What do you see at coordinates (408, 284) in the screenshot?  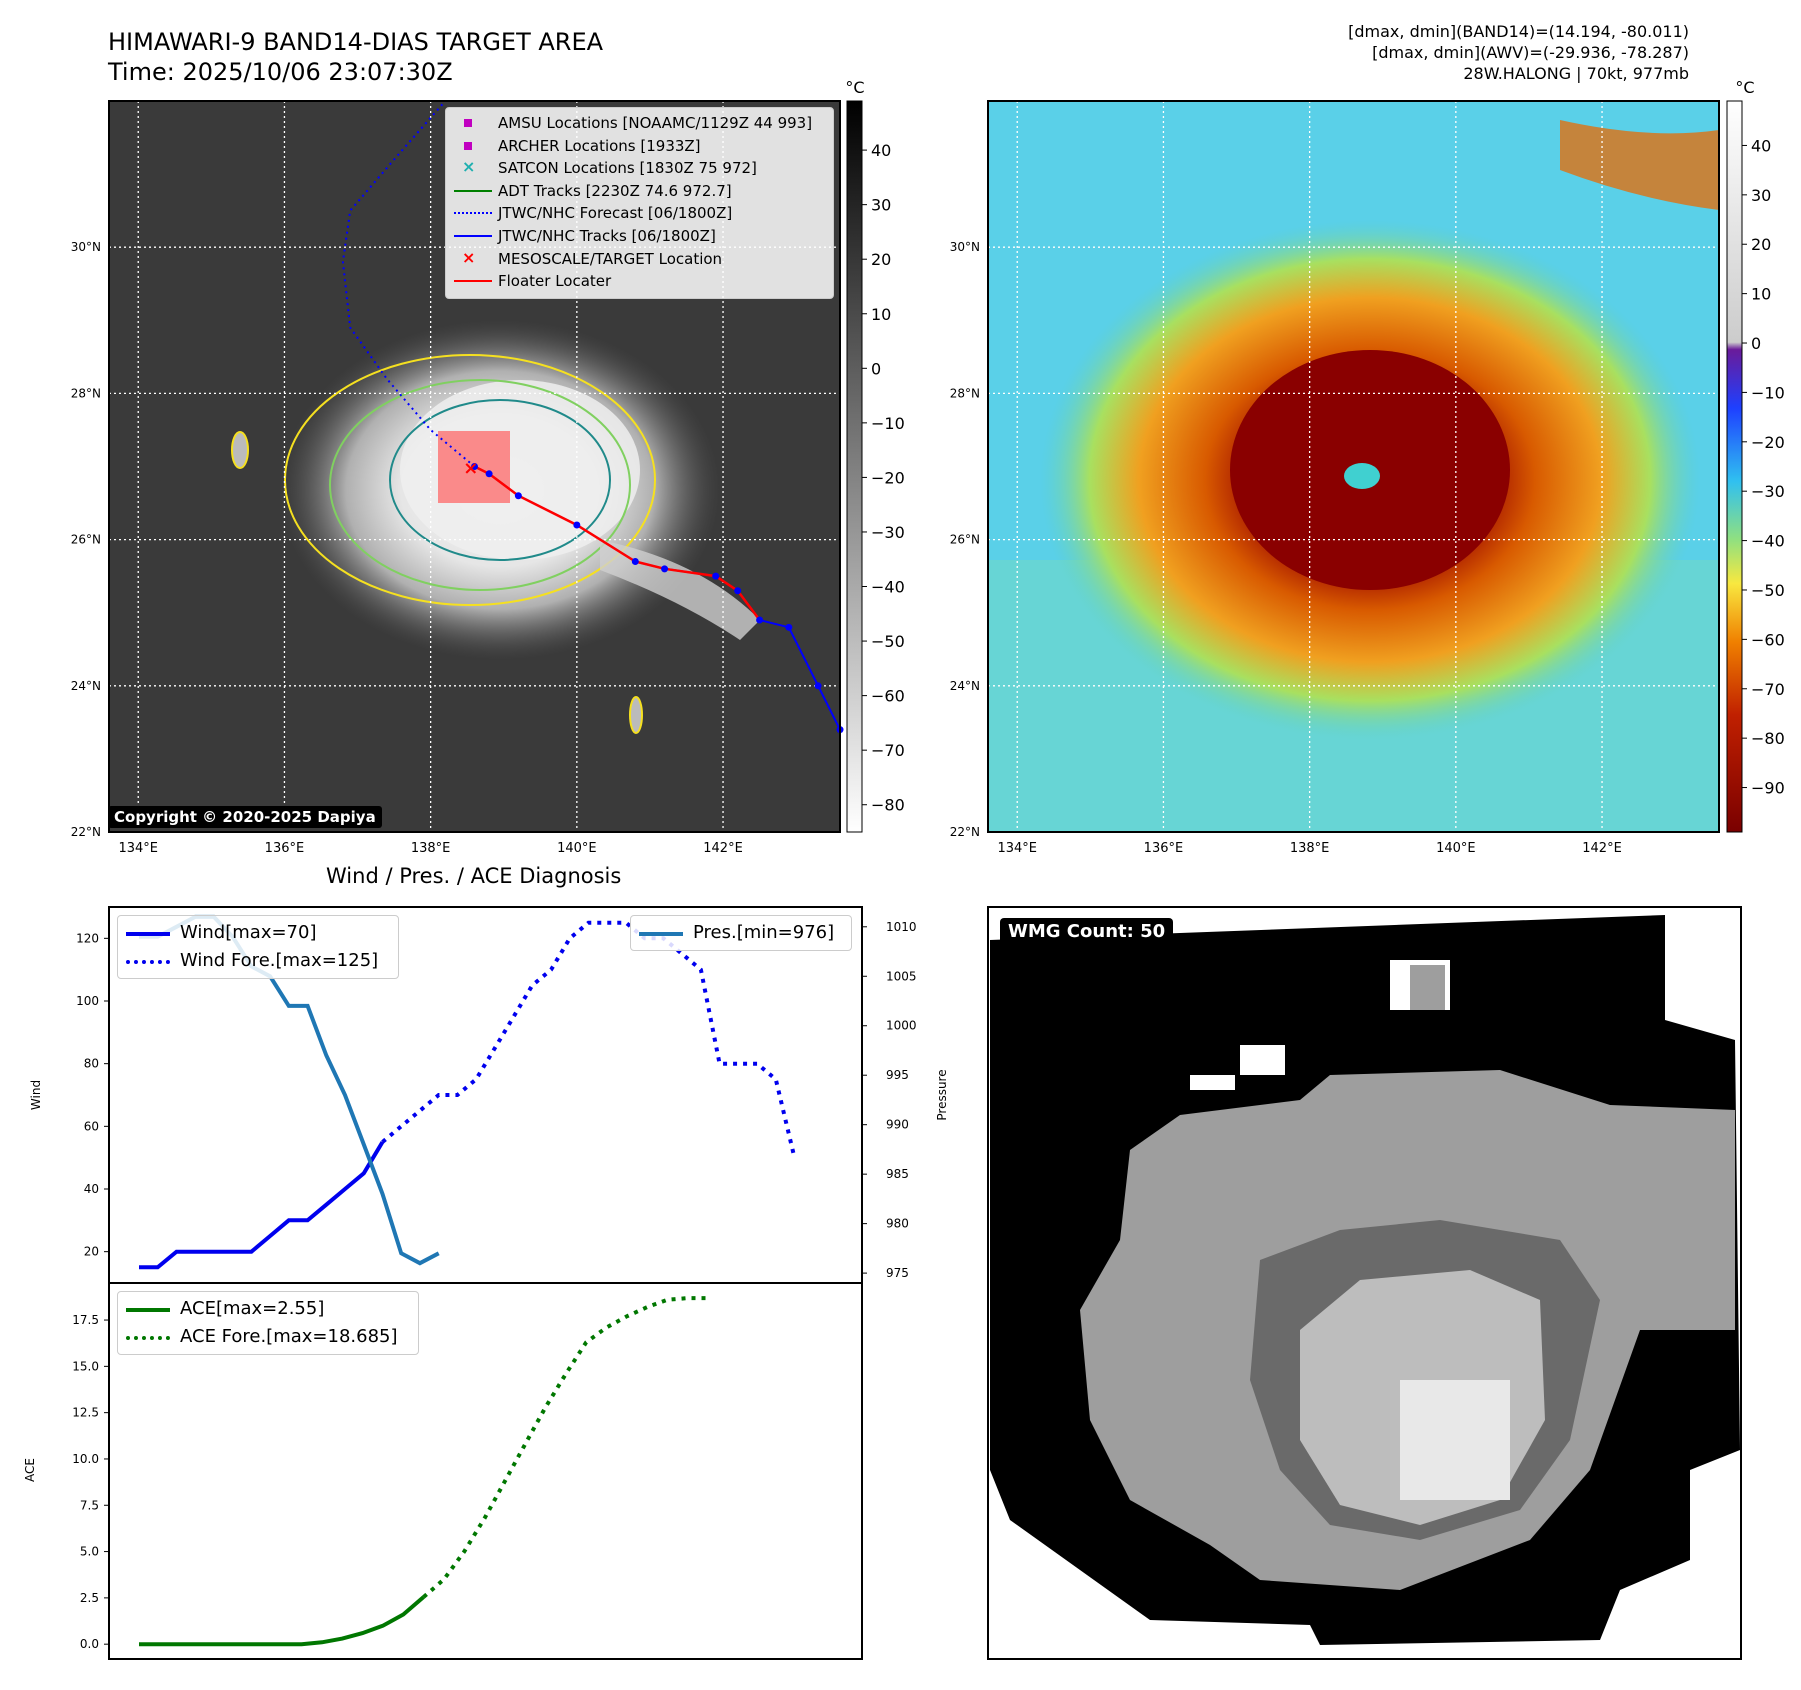 I see `jtwc-forecast-line` at bounding box center [408, 284].